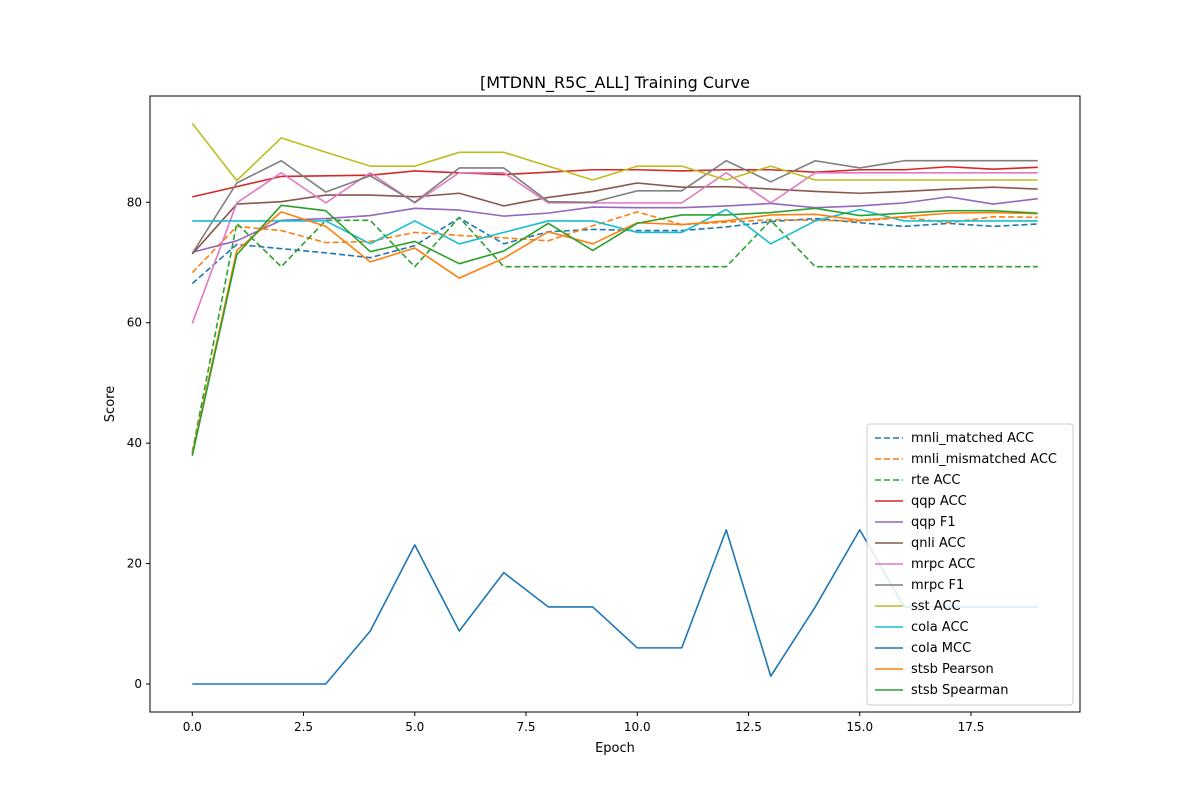  Describe the element at coordinates (939, 501) in the screenshot. I see `legend-label-3: qqp ACC` at that location.